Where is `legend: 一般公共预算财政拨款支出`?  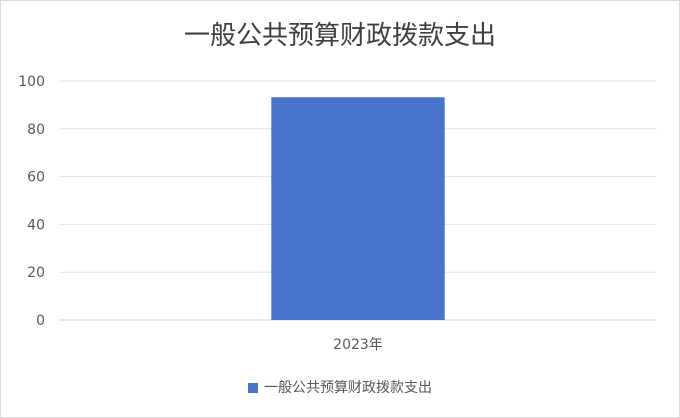 legend: 一般公共预算财政拨款支出 is located at coordinates (340, 387).